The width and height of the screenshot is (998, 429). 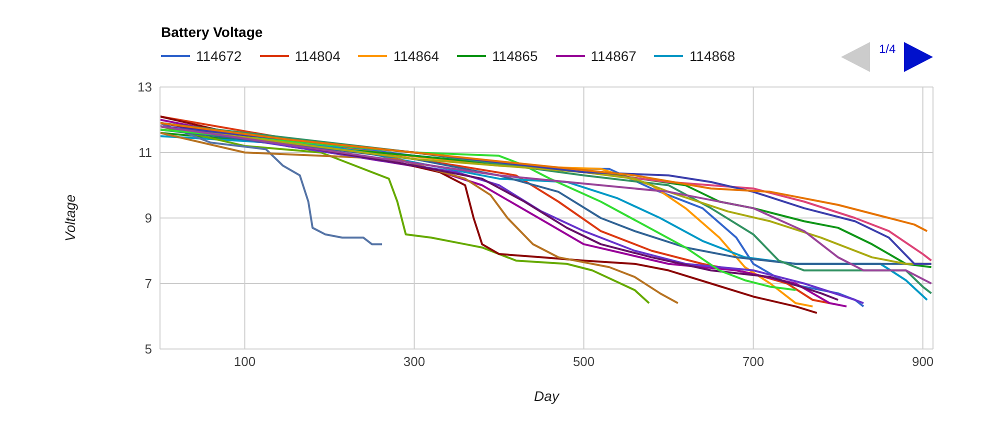 What do you see at coordinates (148, 284) in the screenshot?
I see `y-tick-label: 7` at bounding box center [148, 284].